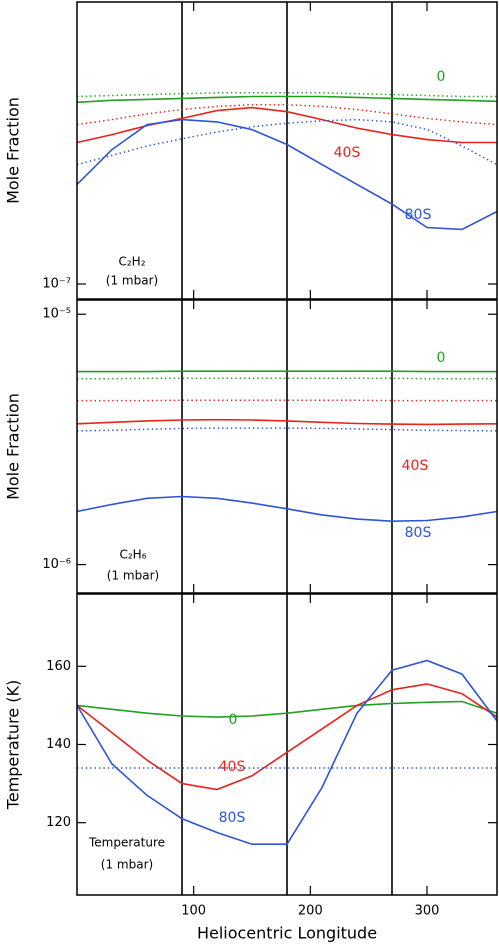 This screenshot has width=499, height=949. What do you see at coordinates (58, 822) in the screenshot?
I see `y-tick-label: 120` at bounding box center [58, 822].